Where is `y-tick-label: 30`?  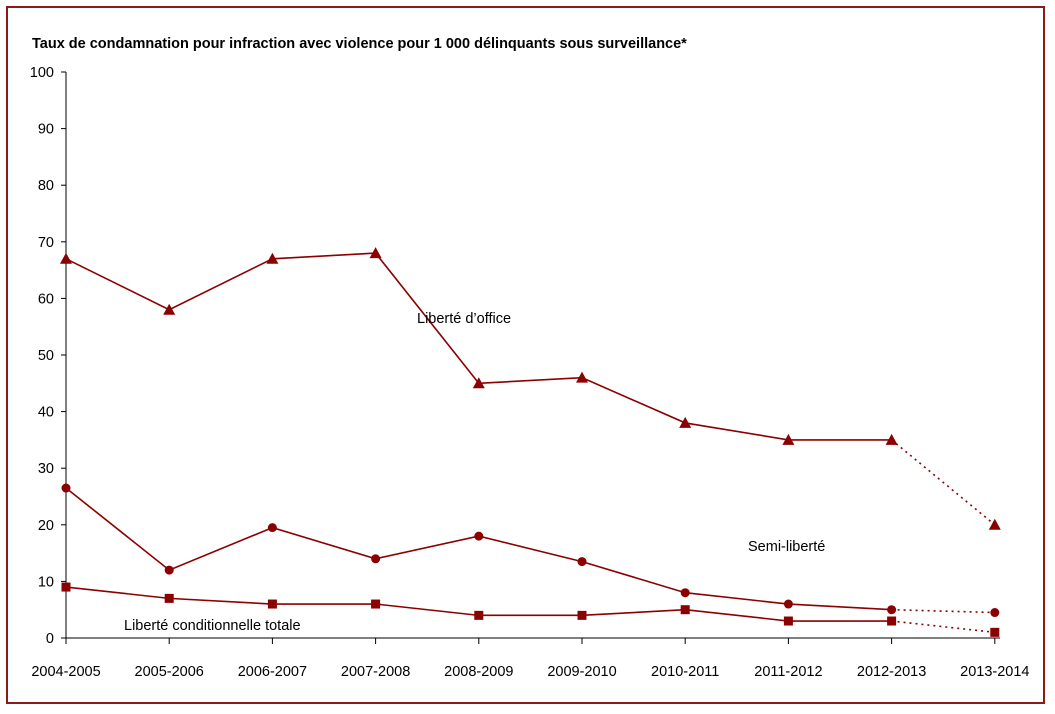
y-tick-label: 30 is located at coordinates (46, 469).